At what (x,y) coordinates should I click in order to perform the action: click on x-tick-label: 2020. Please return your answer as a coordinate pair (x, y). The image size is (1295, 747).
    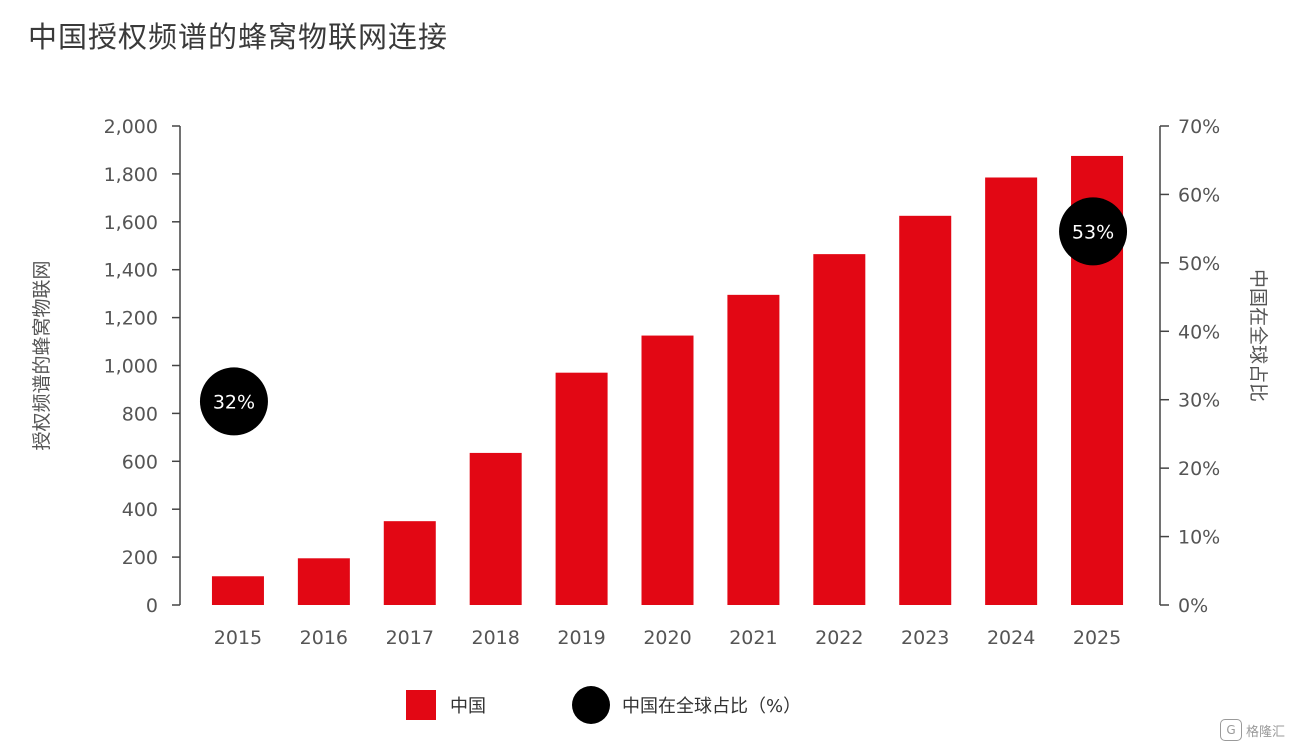
    Looking at the image, I should click on (667, 638).